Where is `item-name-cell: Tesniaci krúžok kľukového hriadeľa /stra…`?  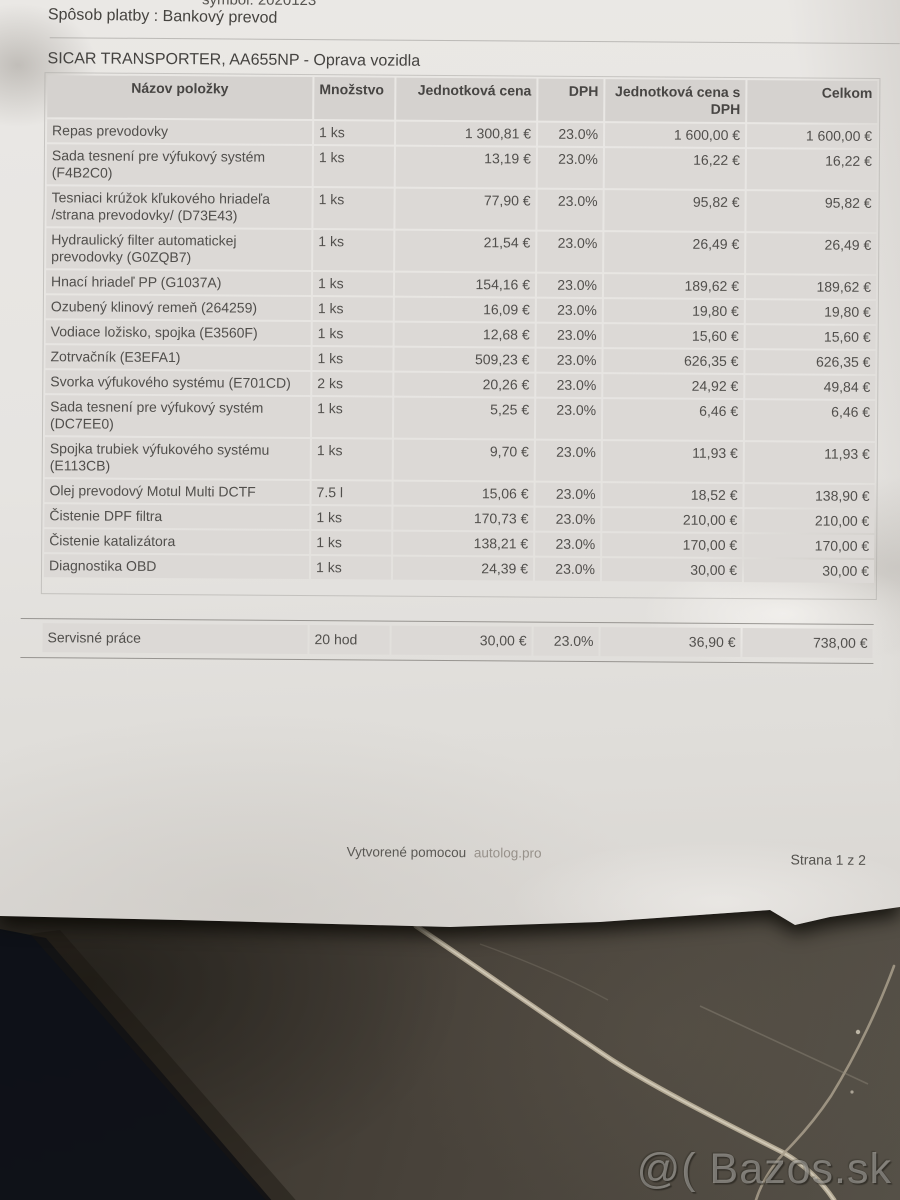 item-name-cell: Tesniaci krúžok kľukového hriadeľa /stra… is located at coordinates (179, 207).